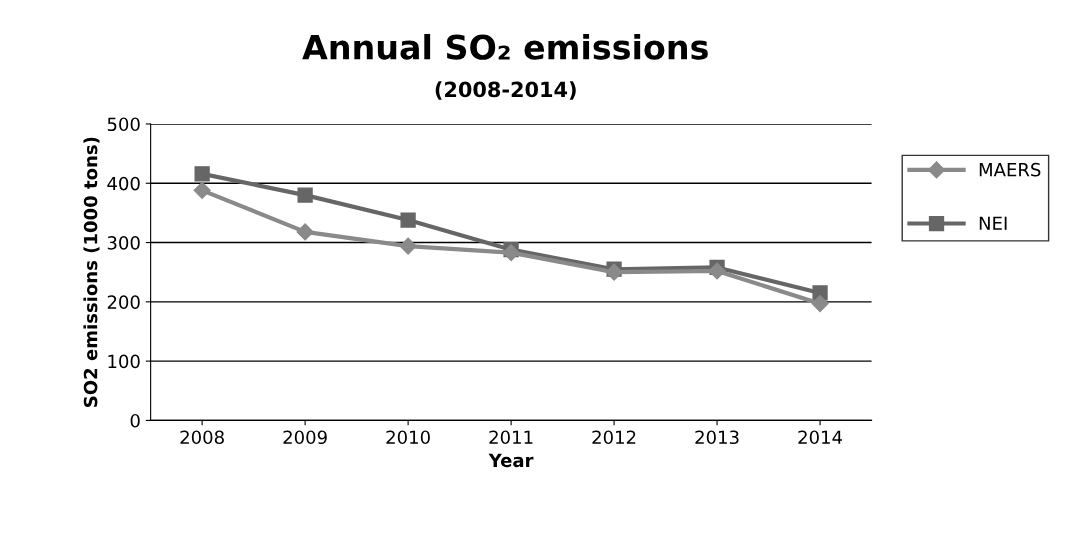  Describe the element at coordinates (1010, 169) in the screenshot. I see `legend-label: MAERS` at that location.